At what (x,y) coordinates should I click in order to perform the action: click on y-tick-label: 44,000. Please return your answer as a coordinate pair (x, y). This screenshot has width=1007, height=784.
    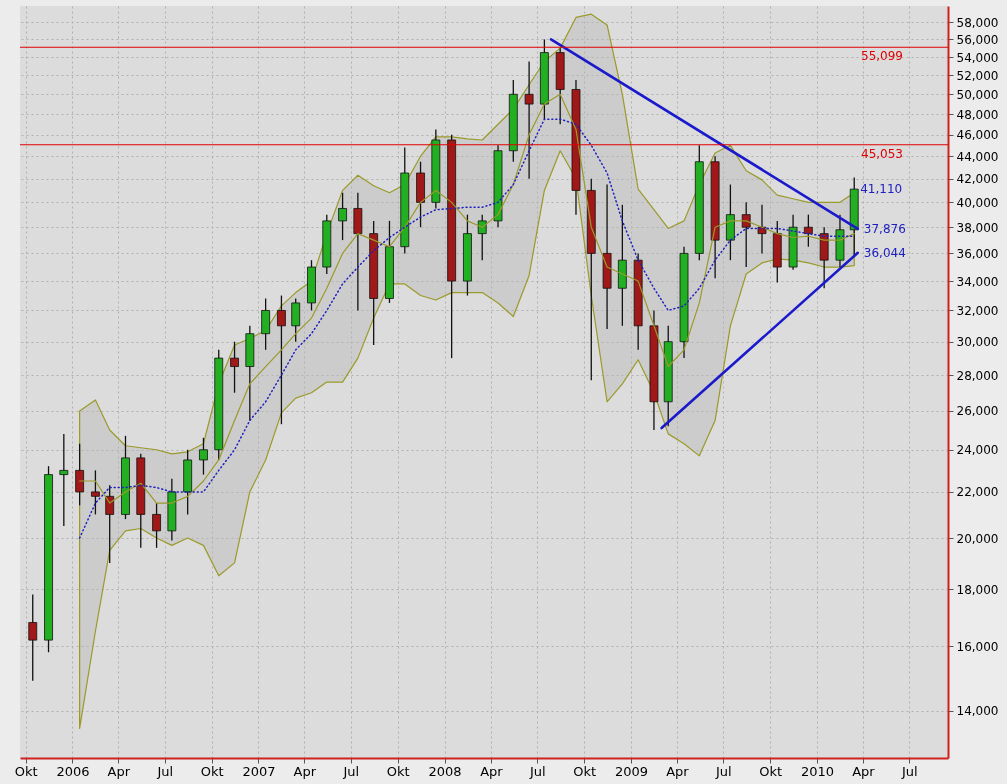
    Looking at the image, I should click on (977, 156).